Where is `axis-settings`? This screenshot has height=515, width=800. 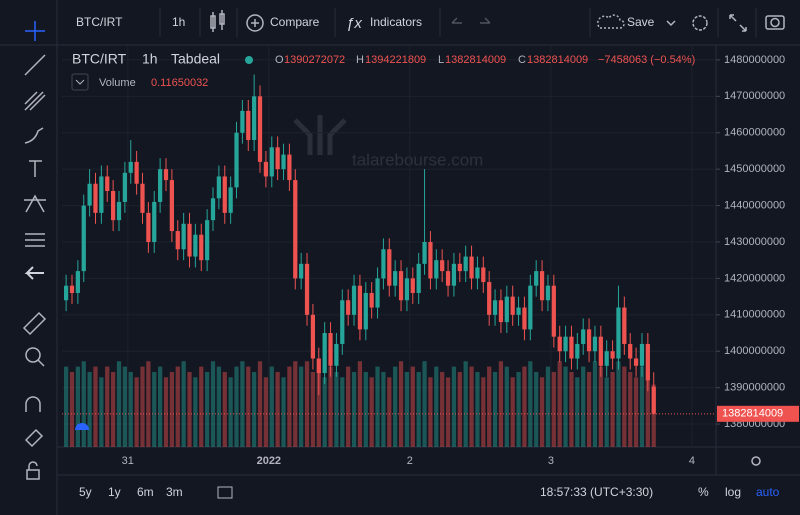
axis-settings is located at coordinates (756, 461).